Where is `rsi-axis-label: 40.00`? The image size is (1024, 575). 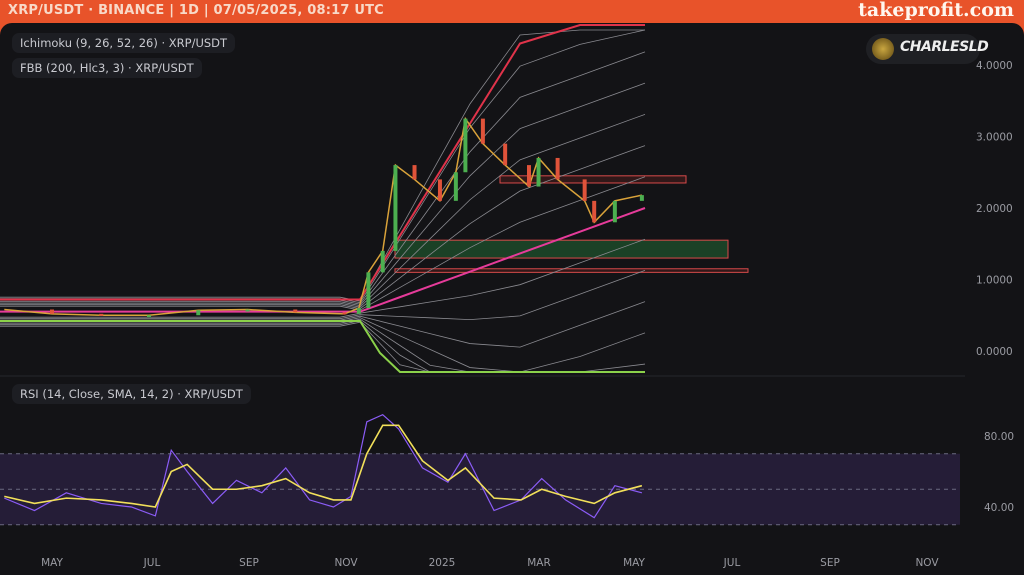
rsi-axis-label: 40.00 is located at coordinates (999, 508).